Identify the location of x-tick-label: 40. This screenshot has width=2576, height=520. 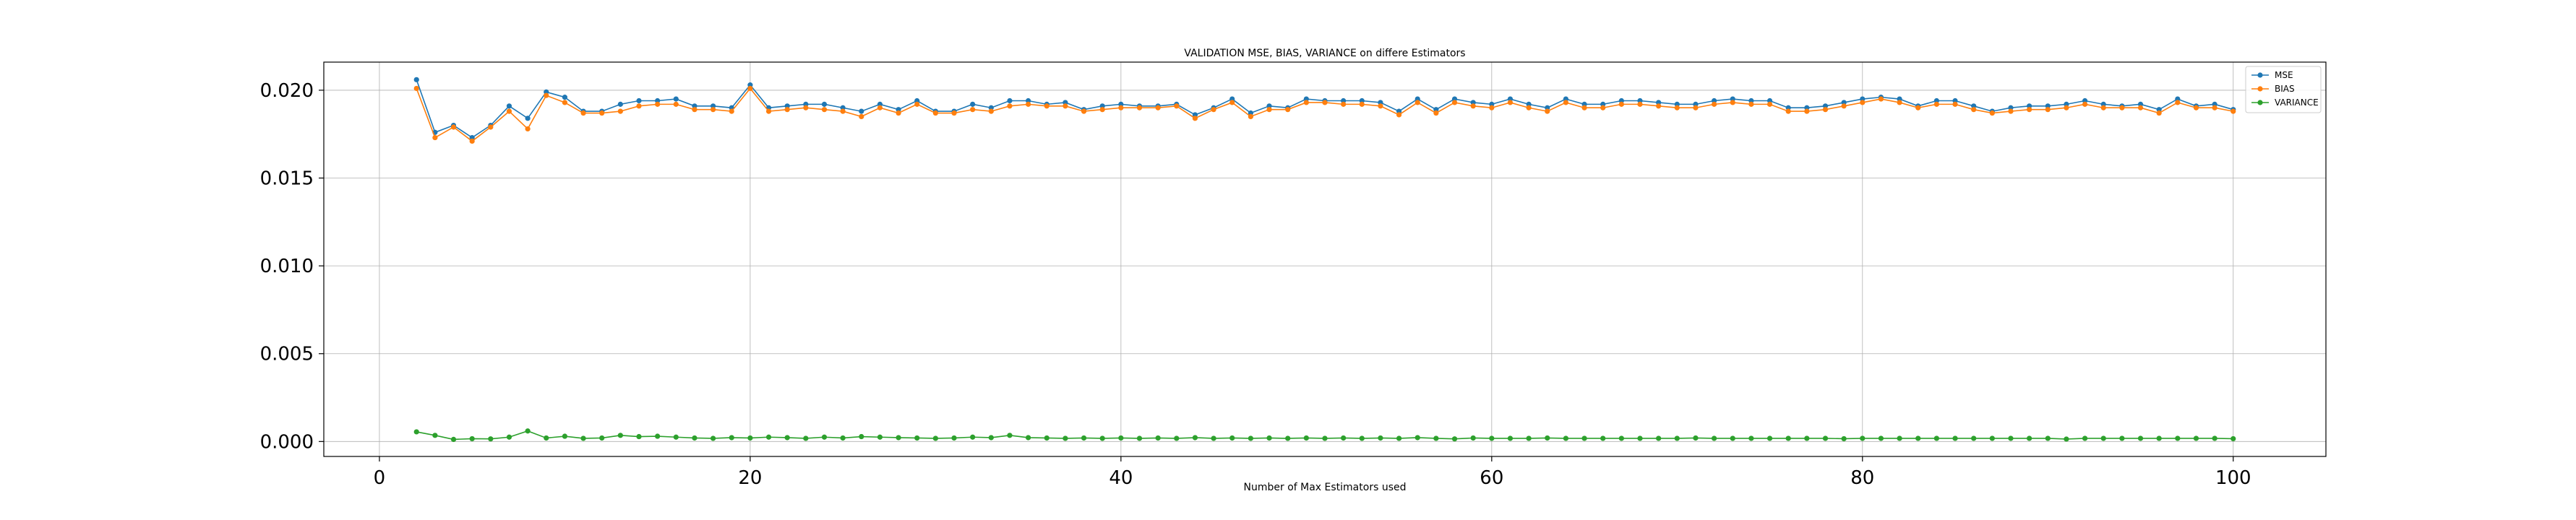
(1121, 478).